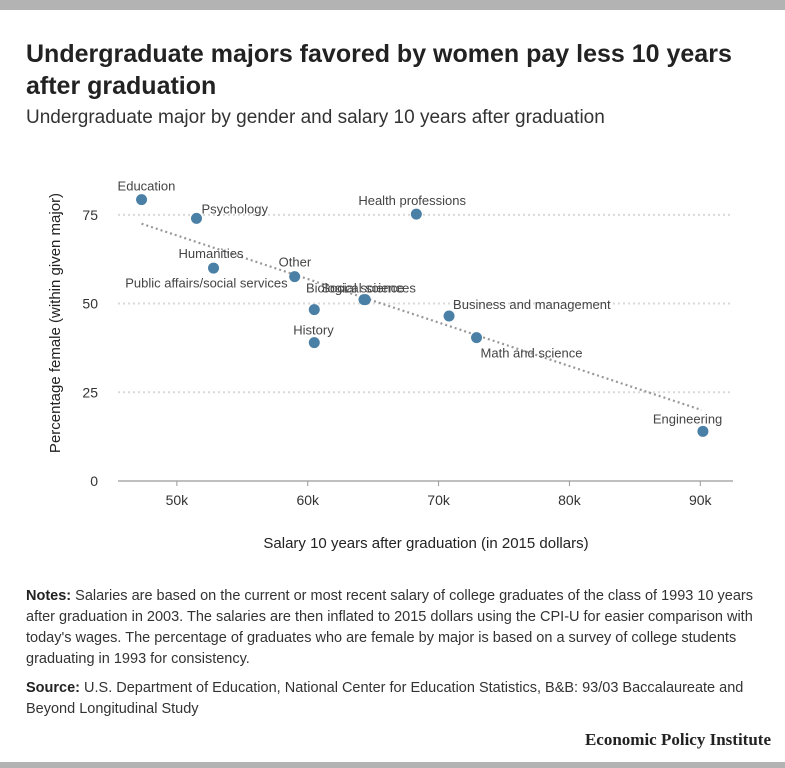 The height and width of the screenshot is (768, 785). I want to click on data-point-label: Health professions, so click(412, 200).